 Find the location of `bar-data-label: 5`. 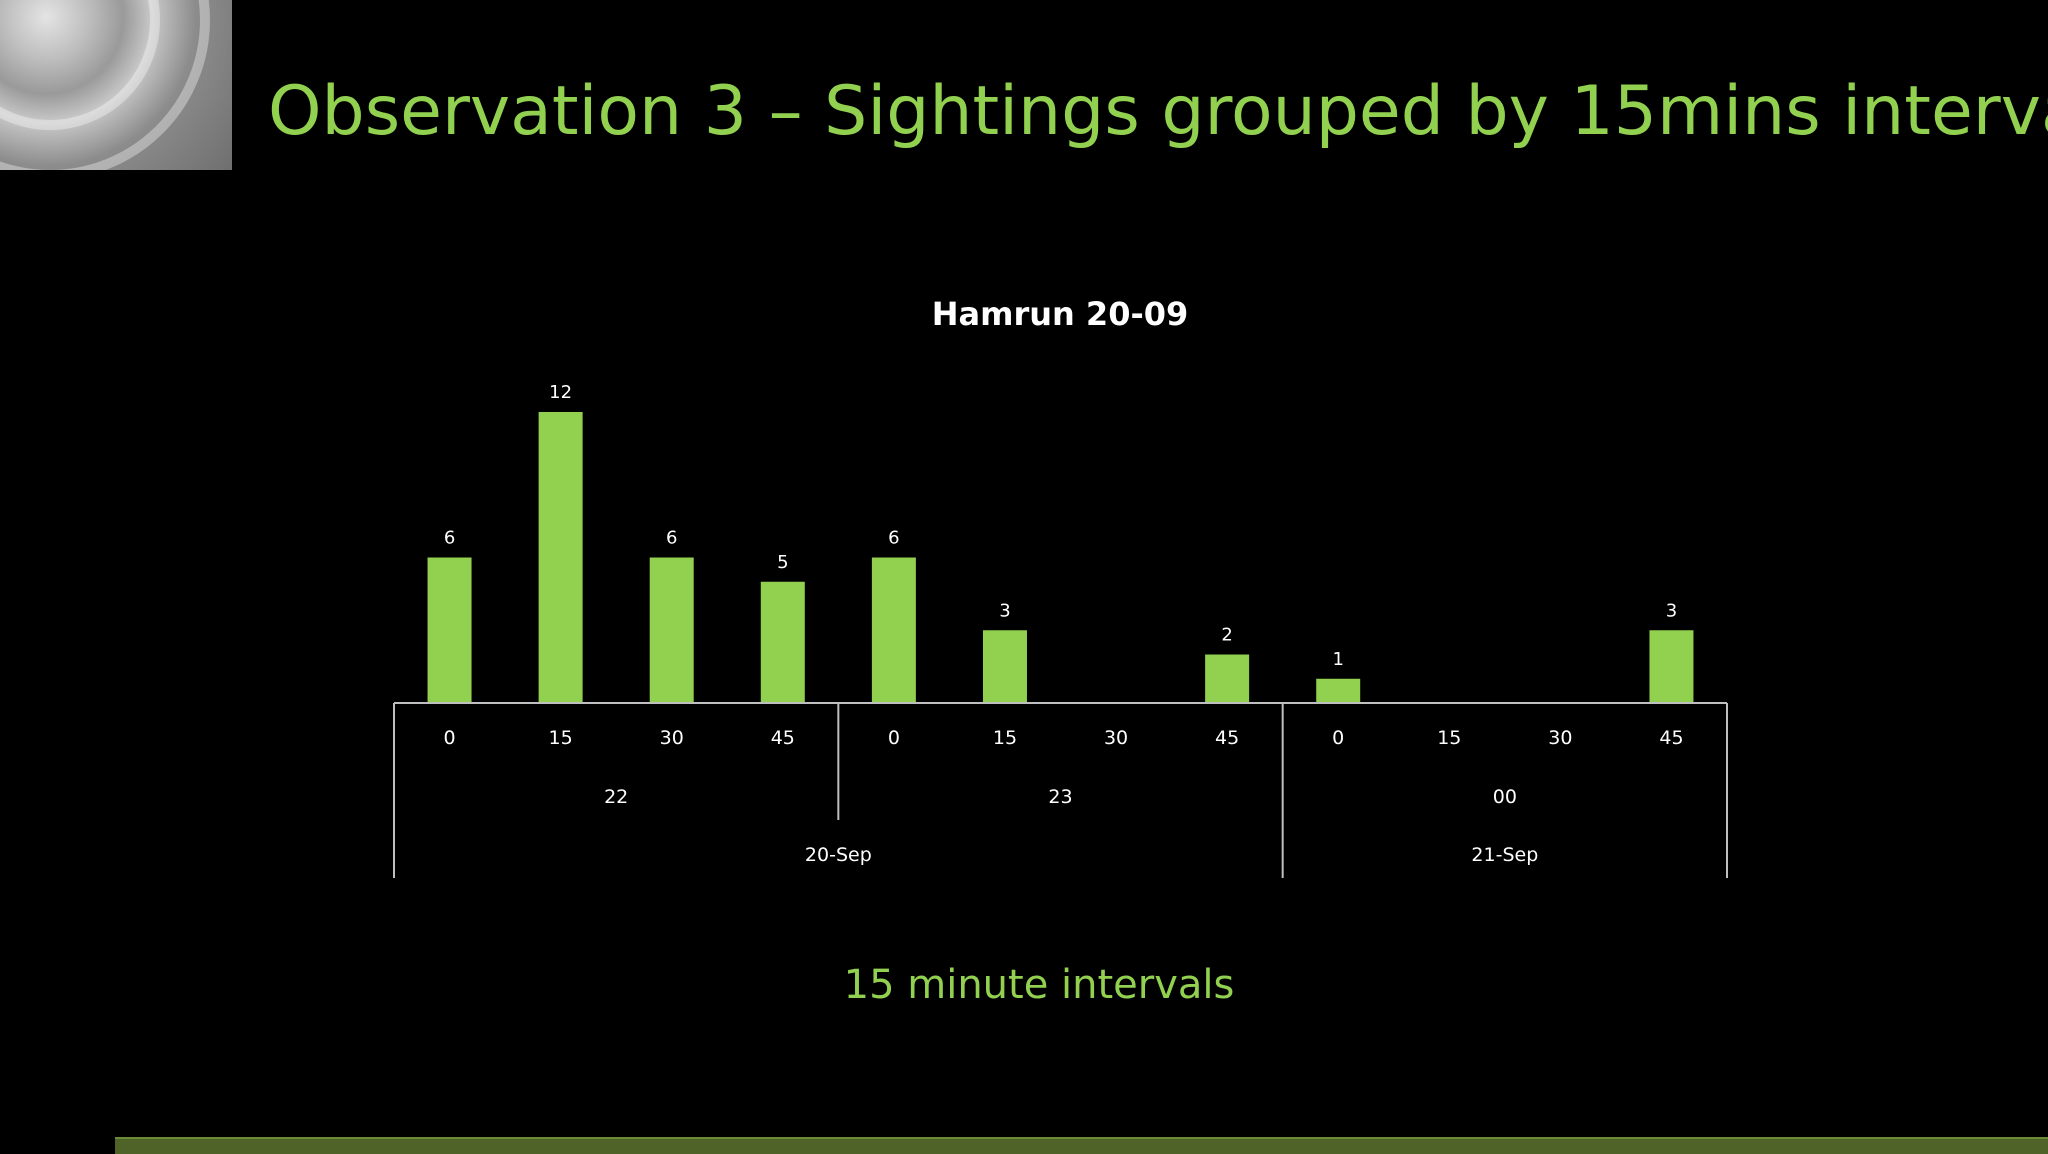

bar-data-label: 5 is located at coordinates (782, 562).